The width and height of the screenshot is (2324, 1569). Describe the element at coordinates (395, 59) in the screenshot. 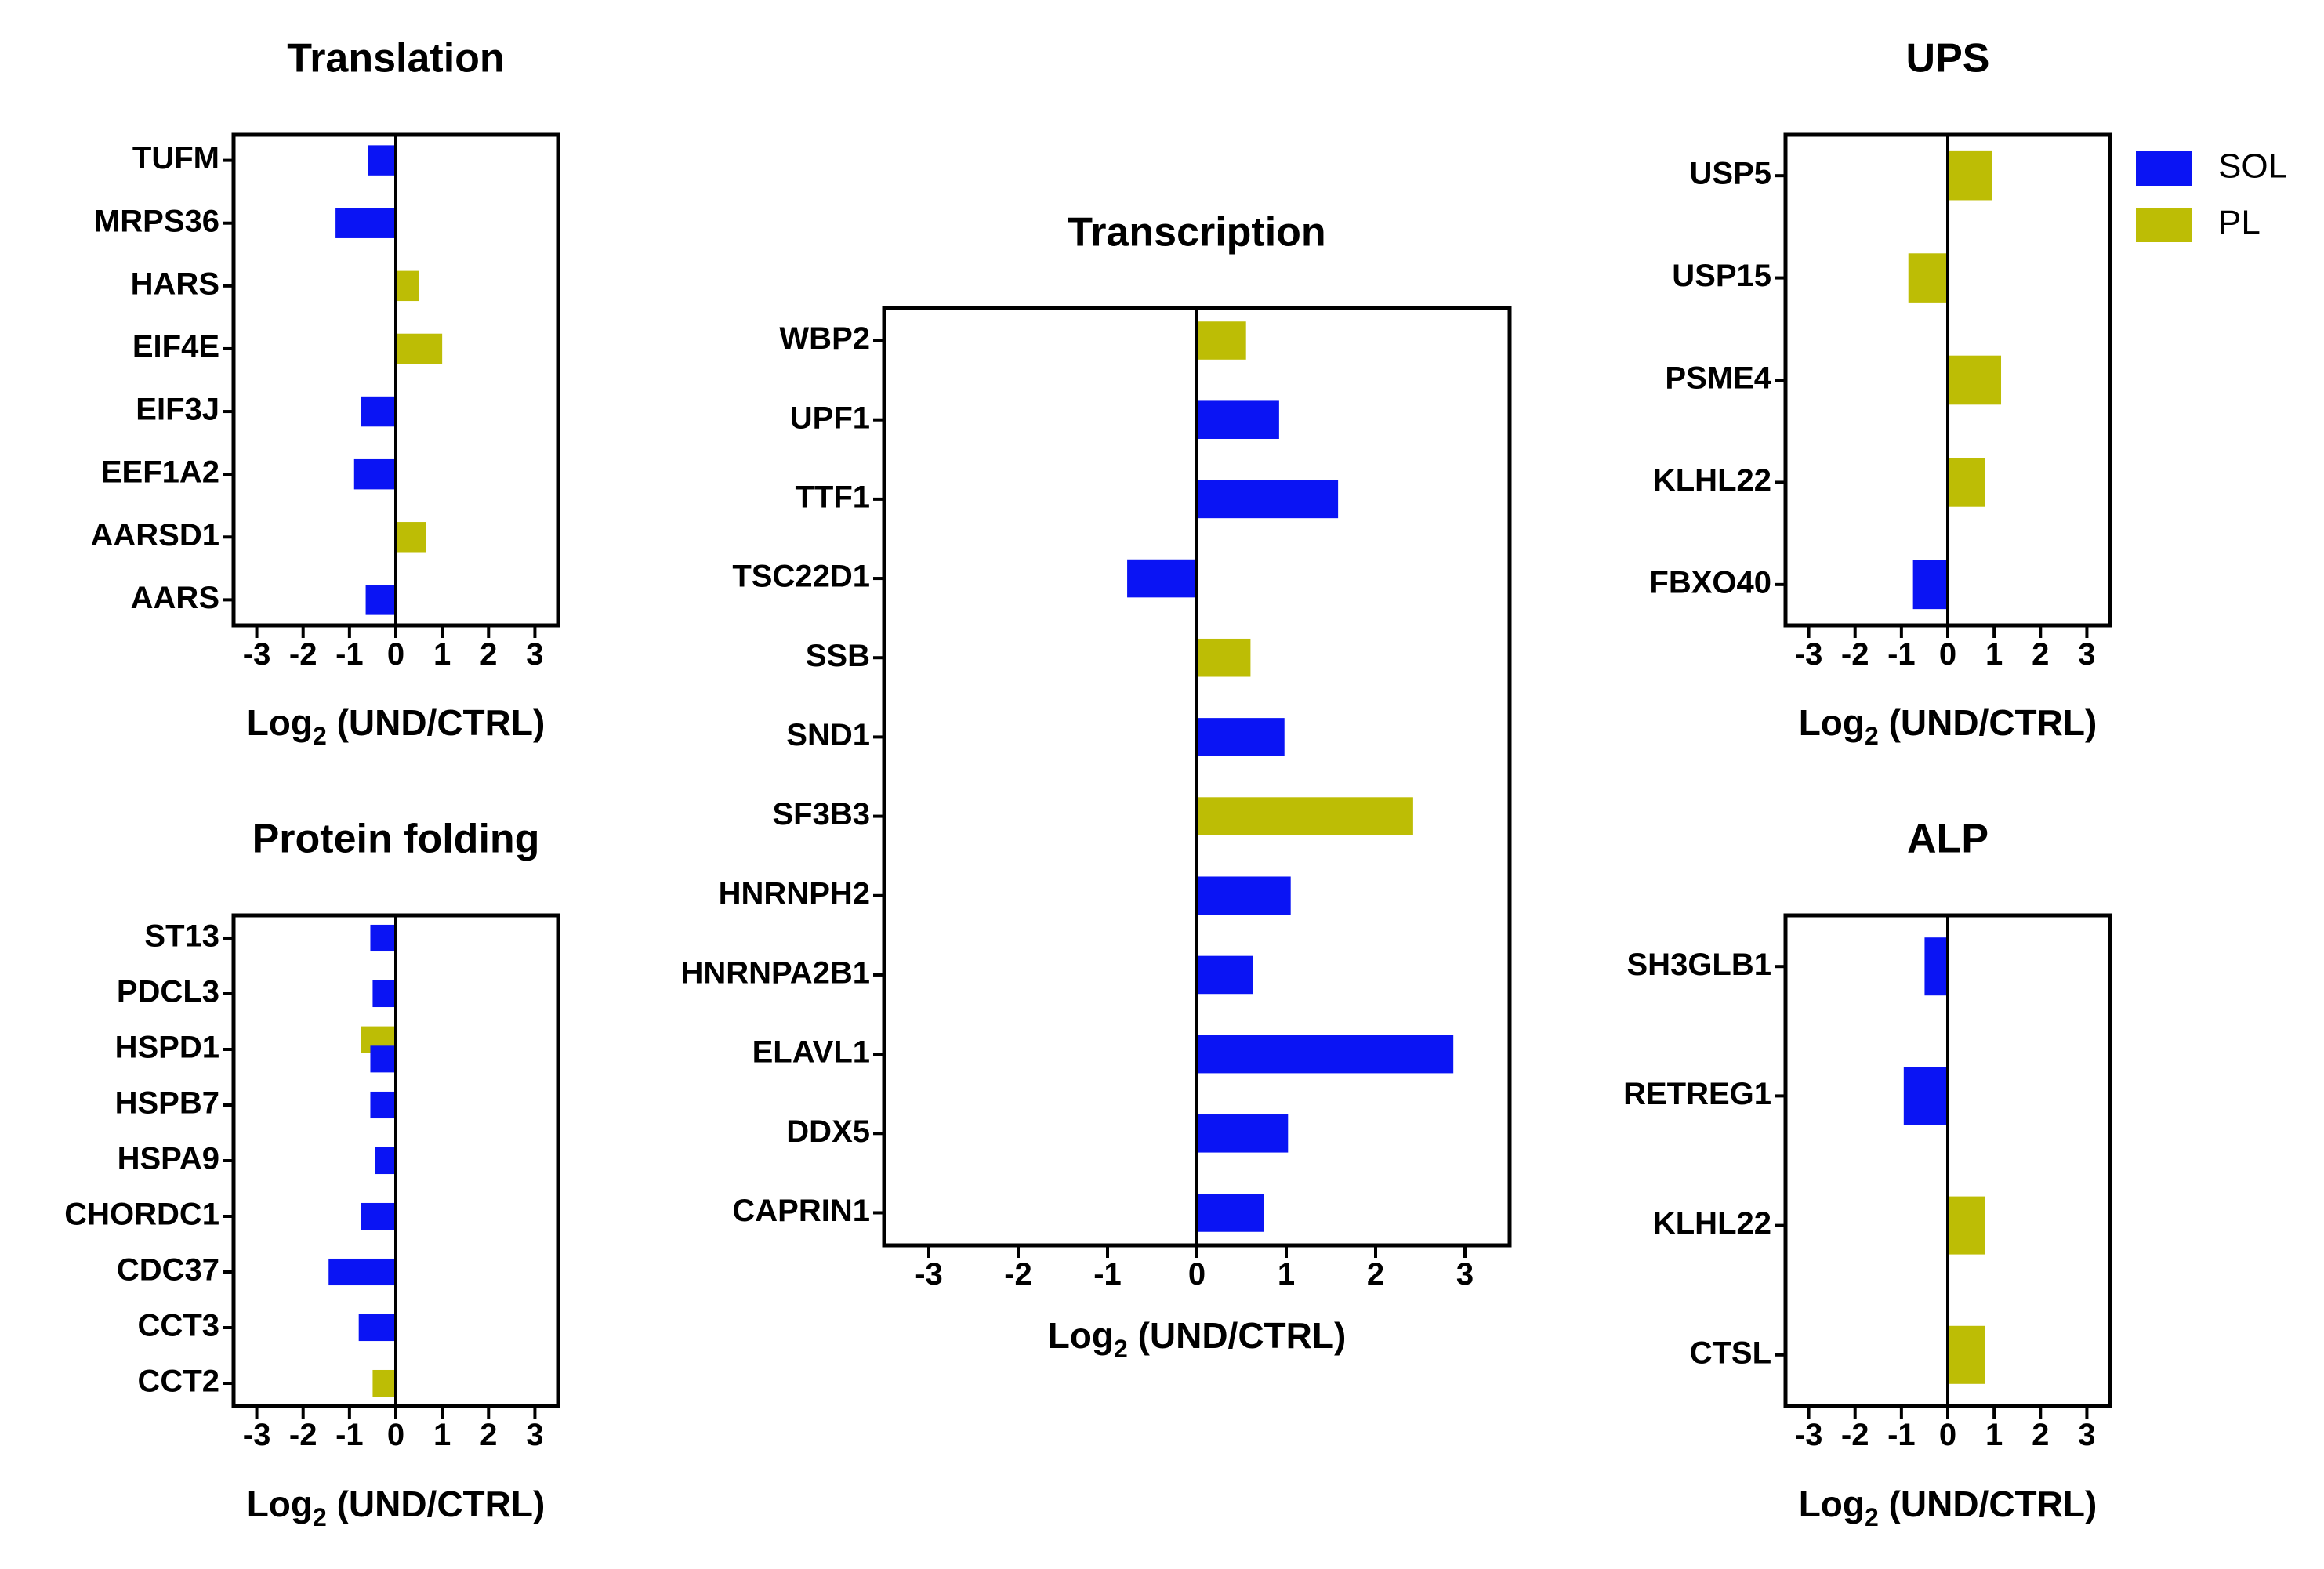

I see `translation-title: Translation` at that location.